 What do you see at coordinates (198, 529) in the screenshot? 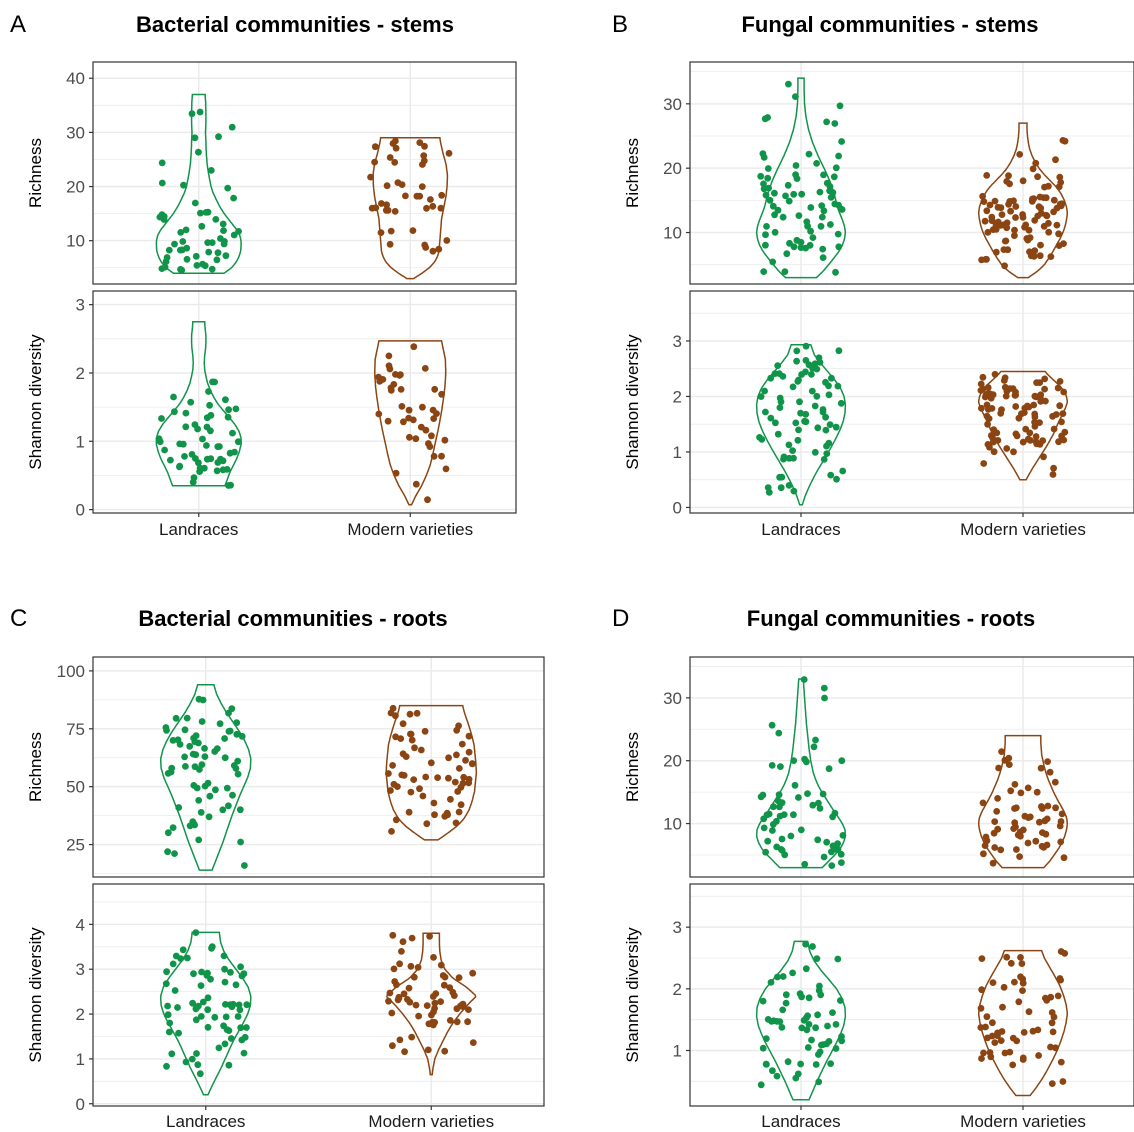
I see `x-category-label: Landraces` at bounding box center [198, 529].